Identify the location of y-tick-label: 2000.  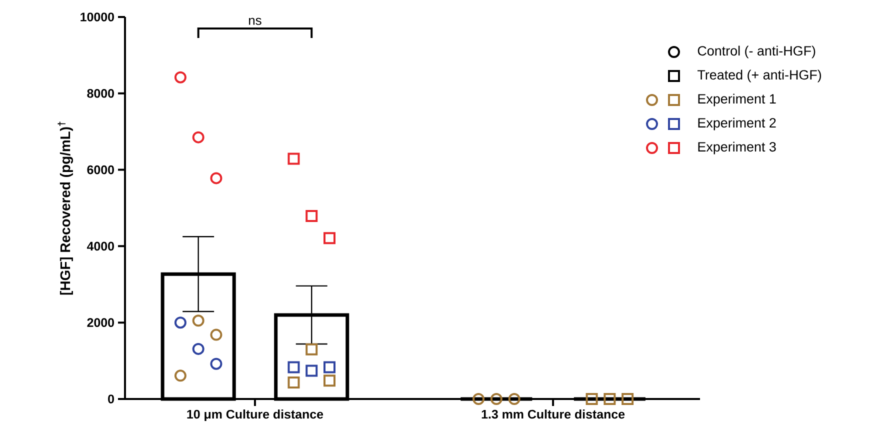
(100, 322).